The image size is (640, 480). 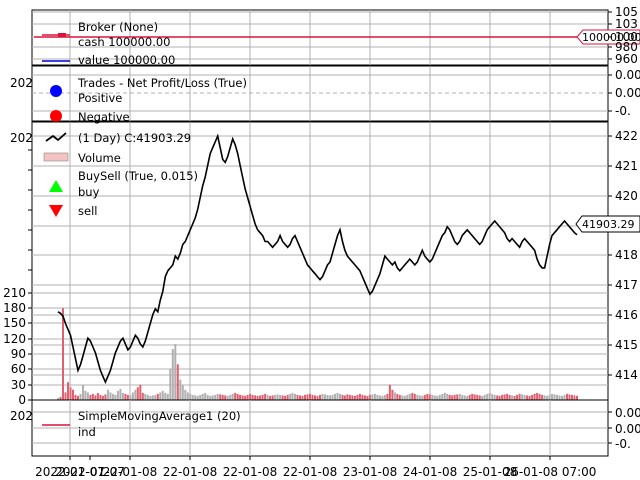 What do you see at coordinates (550, 472) in the screenshot?
I see `x-tick-label: 26-01-08 07:00` at bounding box center [550, 472].